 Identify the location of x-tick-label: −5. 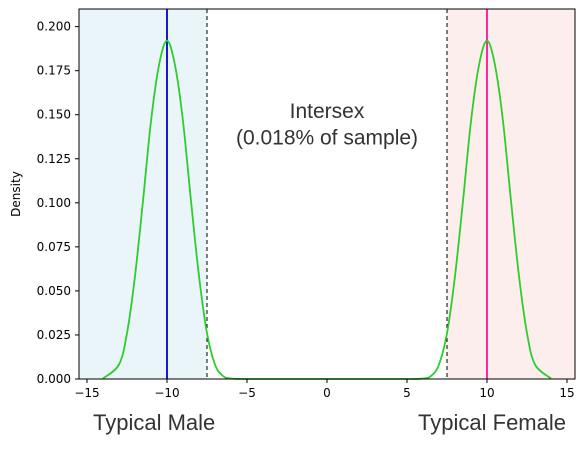
(247, 393).